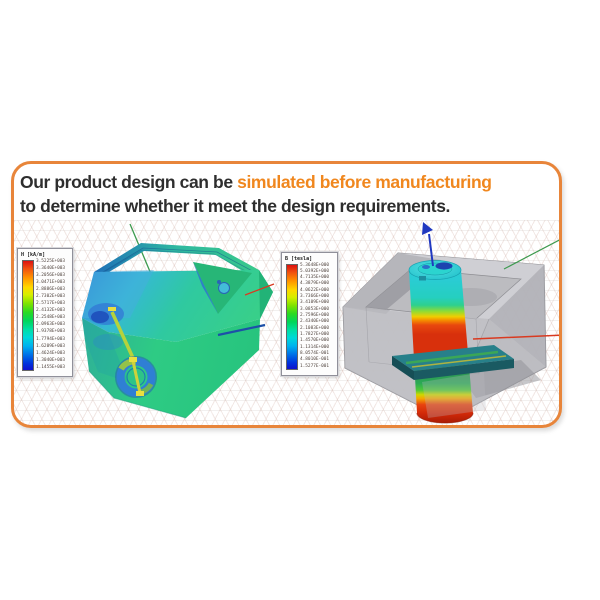 The height and width of the screenshot is (600, 600). I want to click on legend-value: 4.0622E+000, so click(315, 290).